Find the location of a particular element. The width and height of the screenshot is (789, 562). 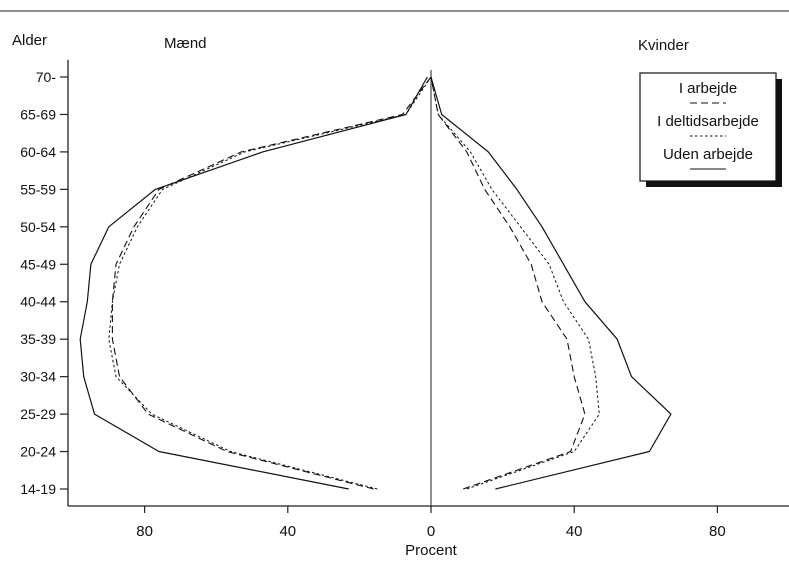

legend: I arbejde I deltidsarbejde Uden arbejde is located at coordinates (710, 129).